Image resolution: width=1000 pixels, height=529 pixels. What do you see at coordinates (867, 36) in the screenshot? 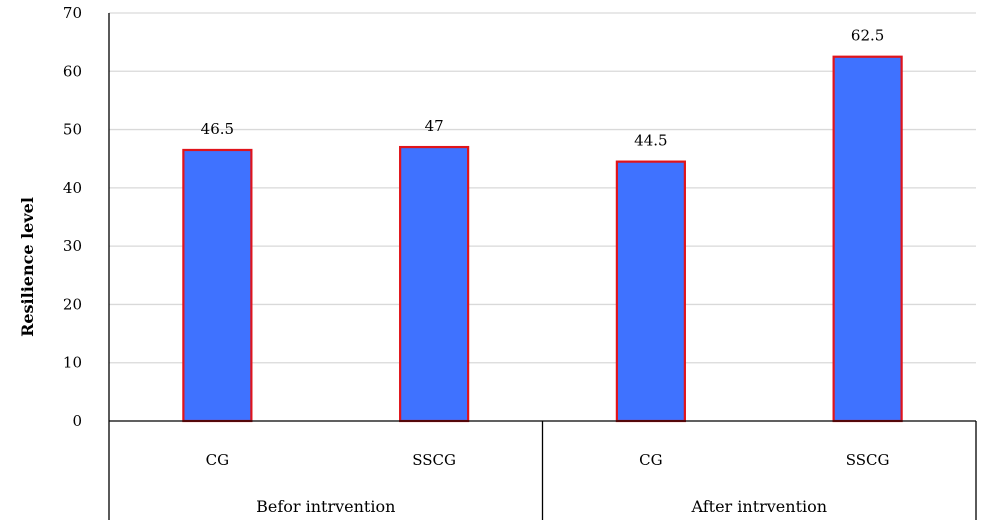
I see `data-label: 62.5` at bounding box center [867, 36].